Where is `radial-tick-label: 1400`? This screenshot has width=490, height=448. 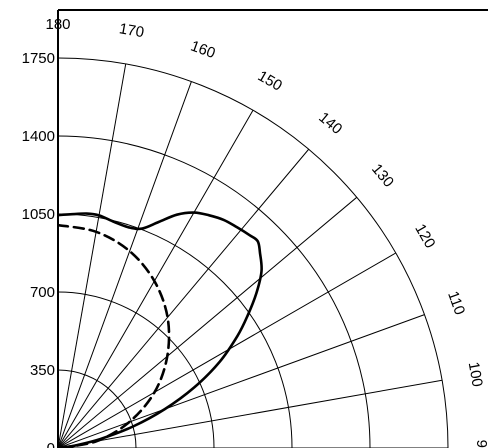
radial-tick-label: 1400 is located at coordinates (38, 136).